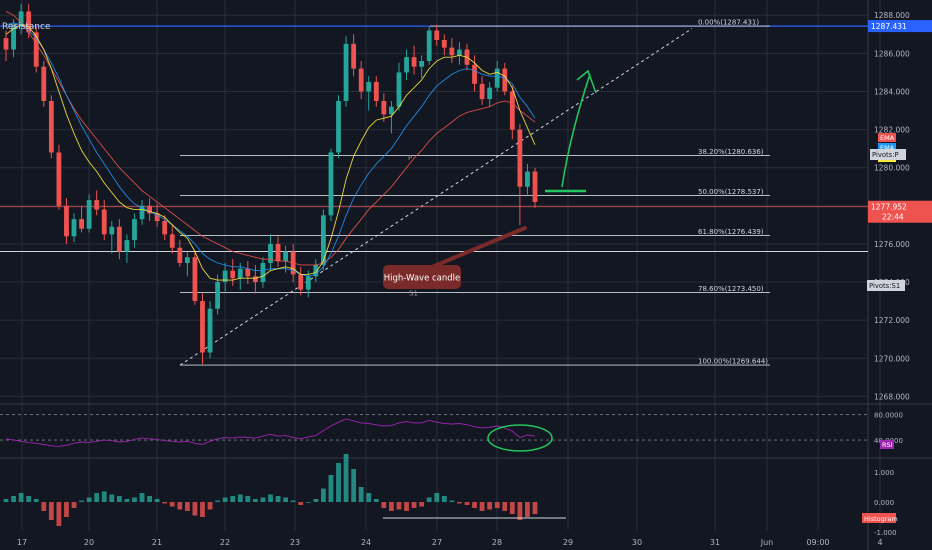 The height and width of the screenshot is (550, 932). I want to click on rsi-highlight-circle, so click(520, 438).